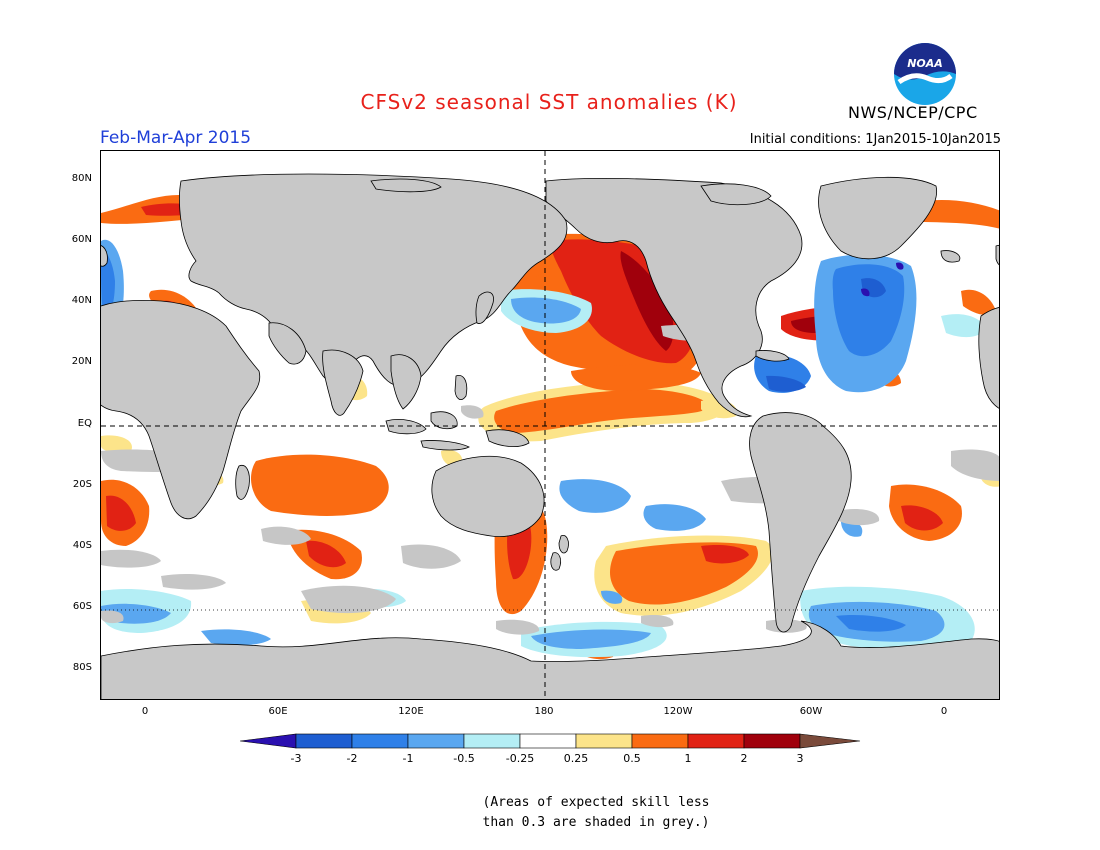 This screenshot has height=850, width=1100. I want to click on lon-label-0: 0, so click(145, 711).